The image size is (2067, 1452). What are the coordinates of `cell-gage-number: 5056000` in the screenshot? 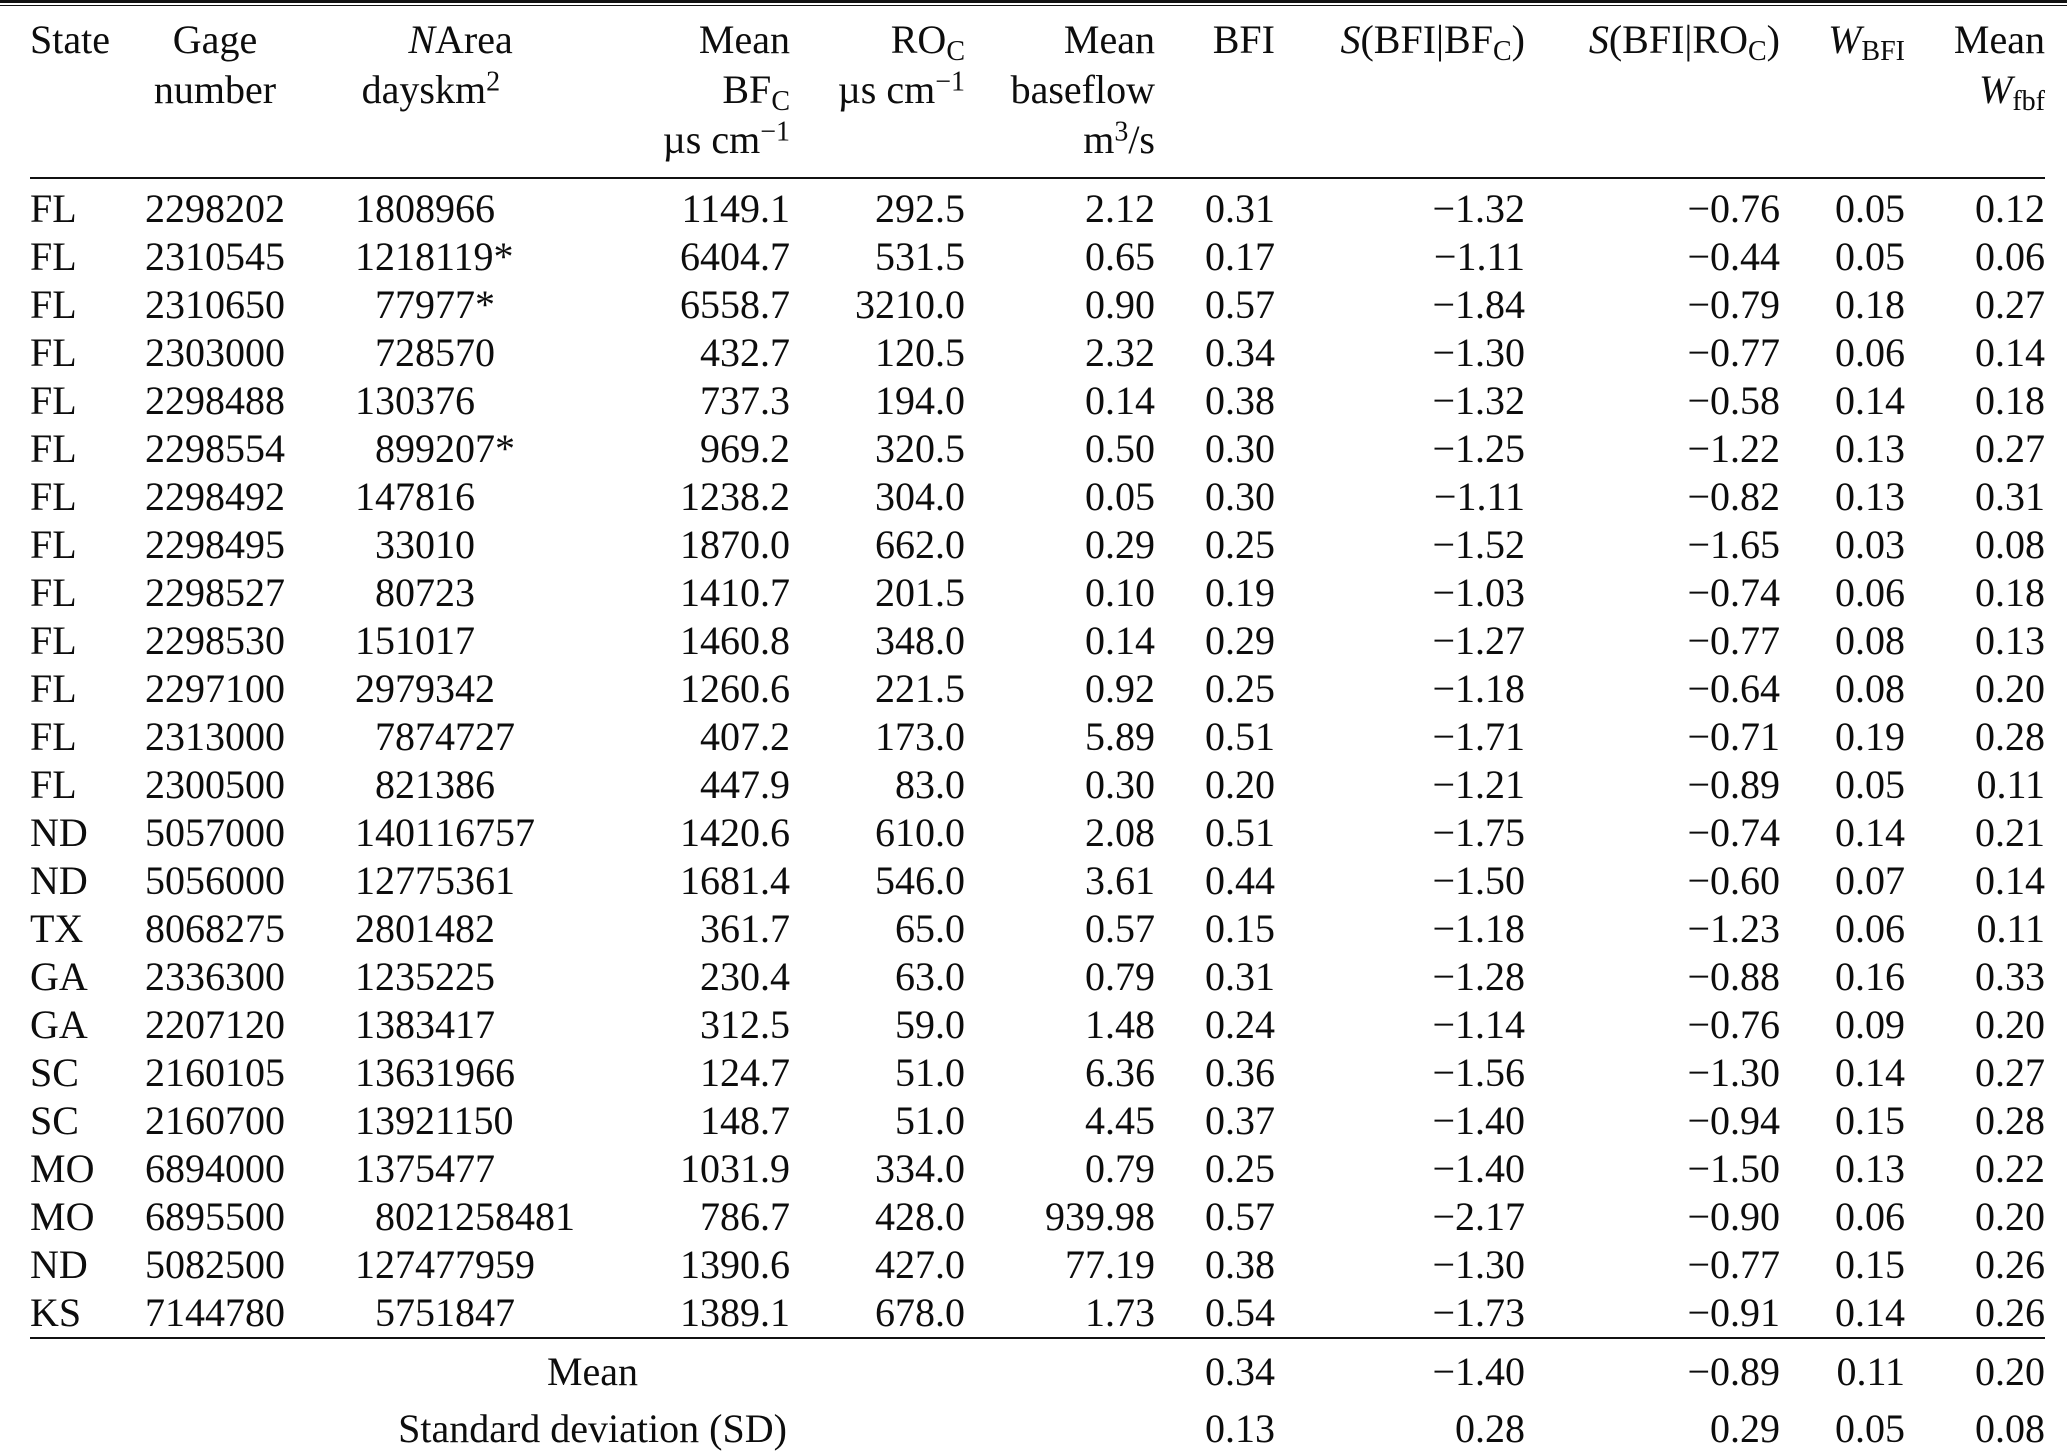 It's located at (215, 880).